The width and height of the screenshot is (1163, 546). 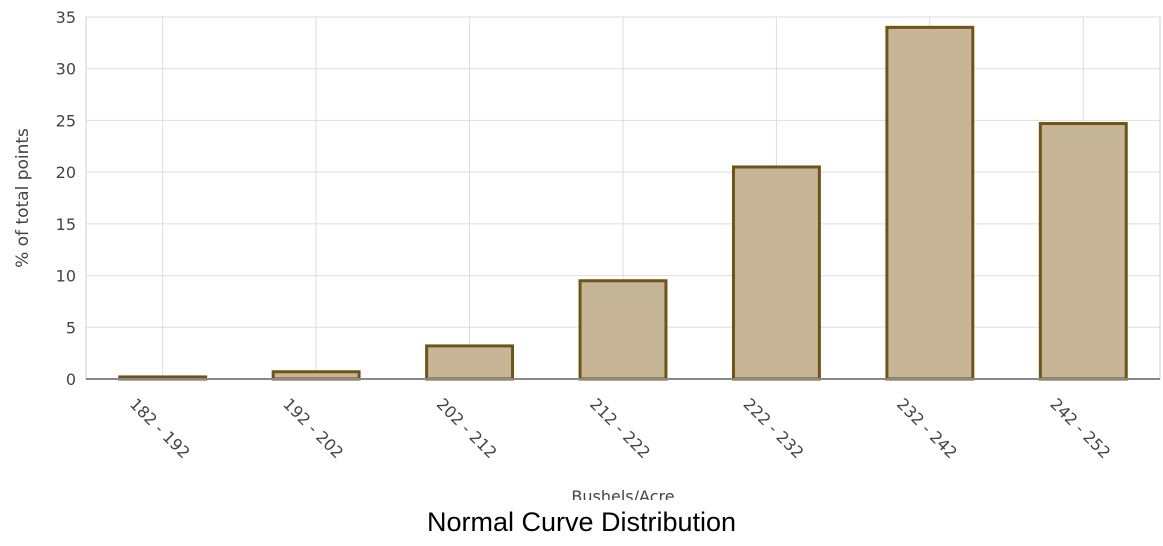 I want to click on y-tick-label: 25, so click(x=66, y=120).